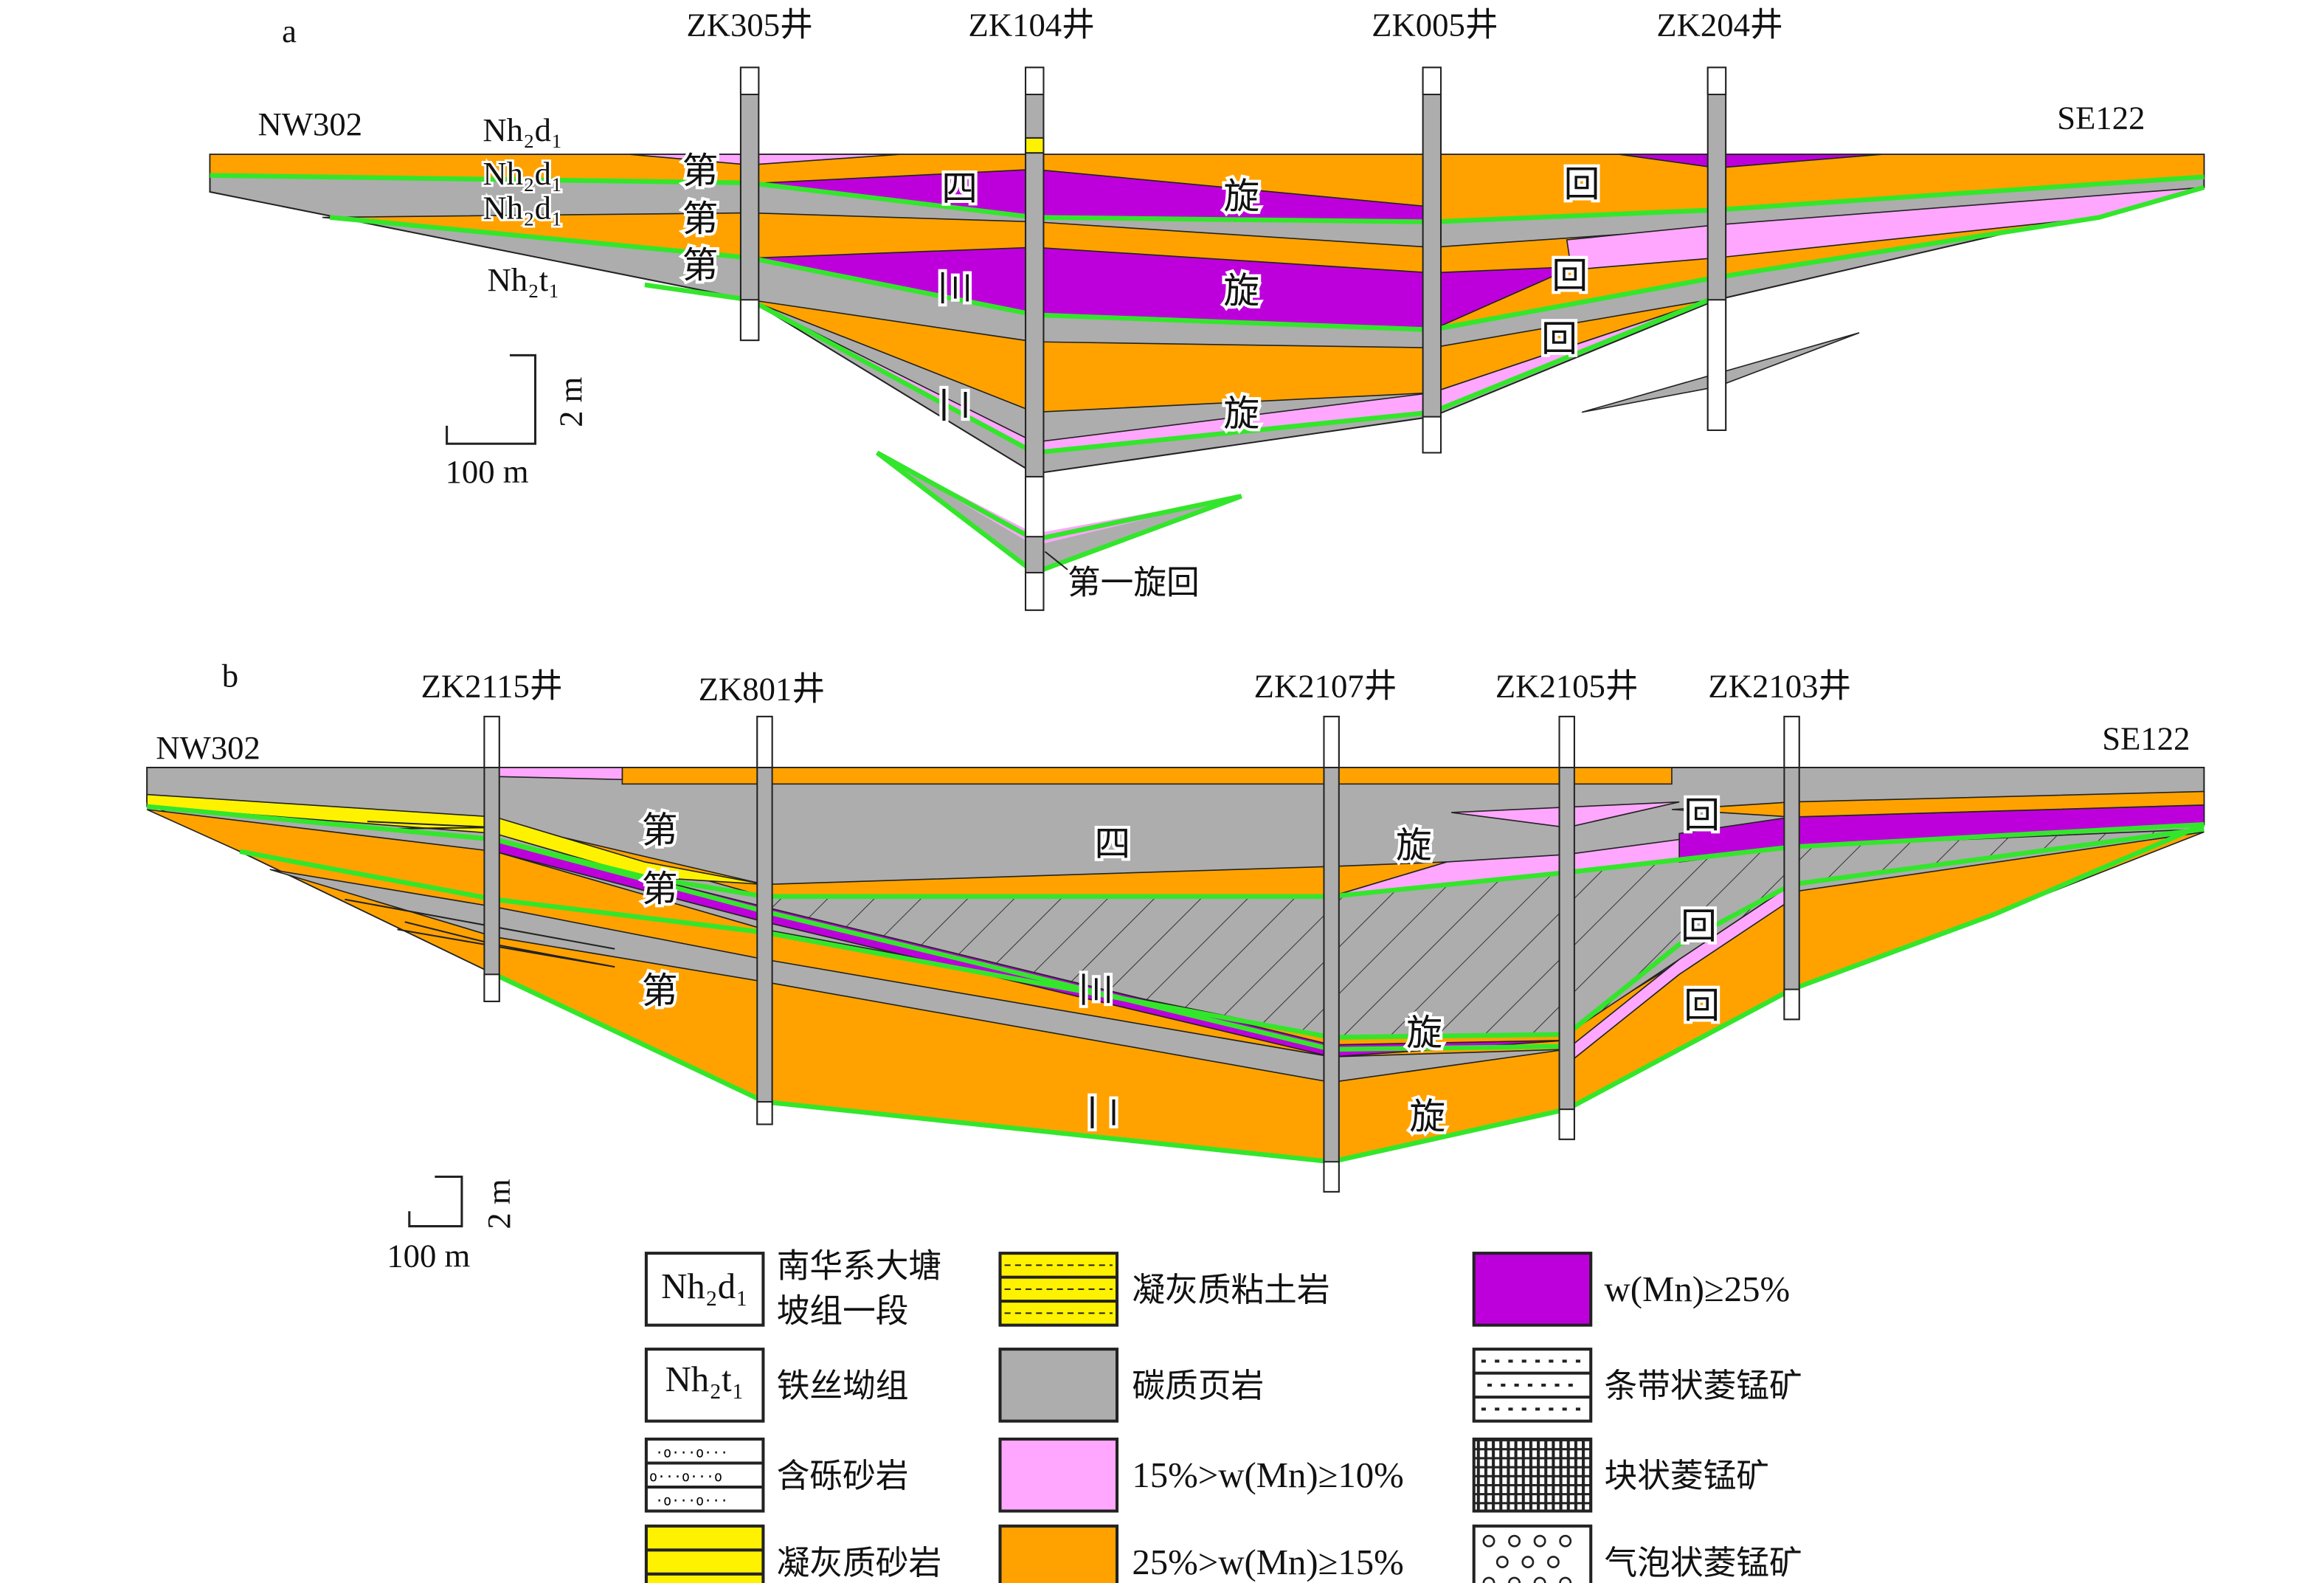 The width and height of the screenshot is (2324, 1583). Describe the element at coordinates (793, 1289) in the screenshot. I see `legend-item-nh2d1: Nh₂d₁ 南华系大塘 坡组一段` at that location.